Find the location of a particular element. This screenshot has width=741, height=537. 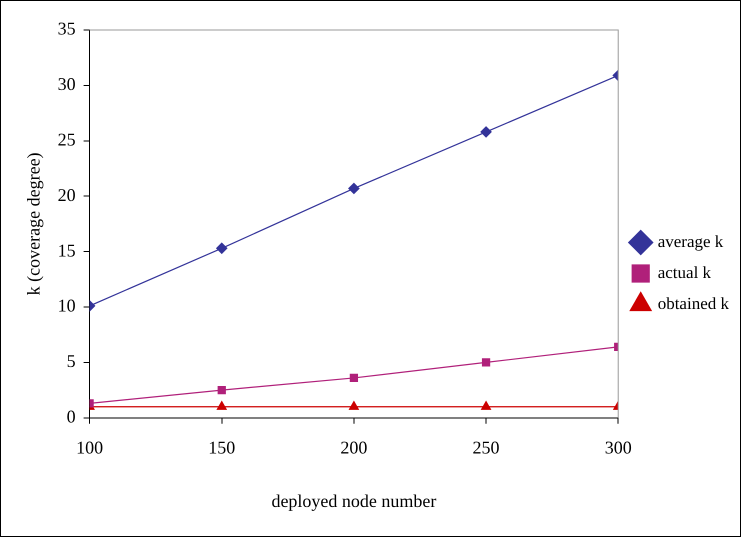

x-tick-label: 150 is located at coordinates (222, 447).